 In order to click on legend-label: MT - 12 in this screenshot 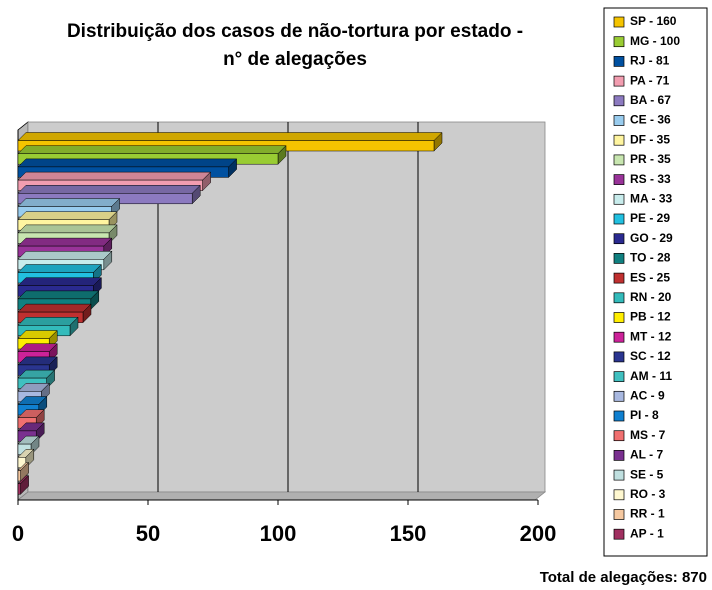, I will do `click(651, 336)`.